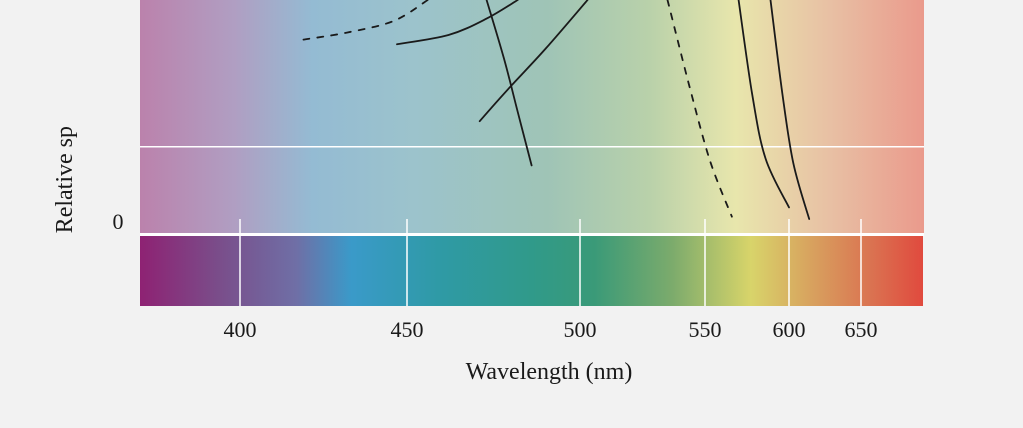 The image size is (1023, 428). I want to click on visible-spectrum-bar, so click(531, 271).